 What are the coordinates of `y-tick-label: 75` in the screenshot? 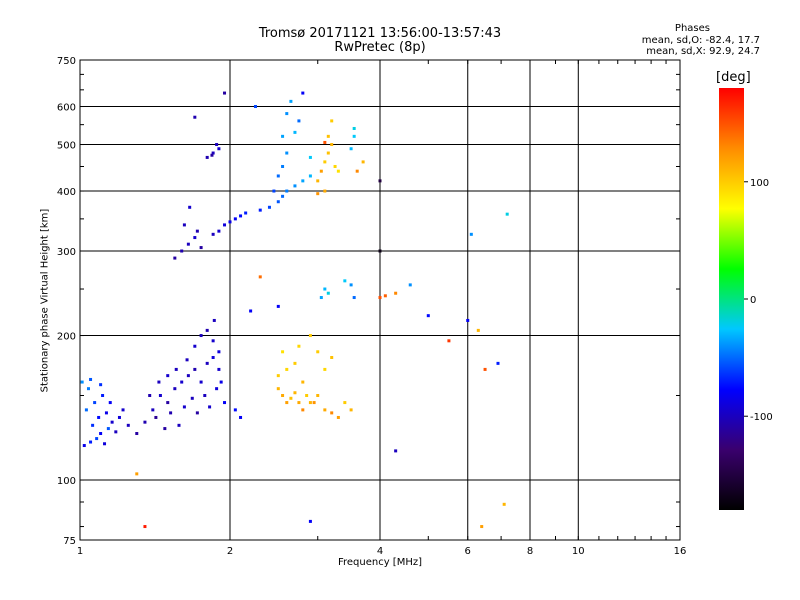 It's located at (69, 541).